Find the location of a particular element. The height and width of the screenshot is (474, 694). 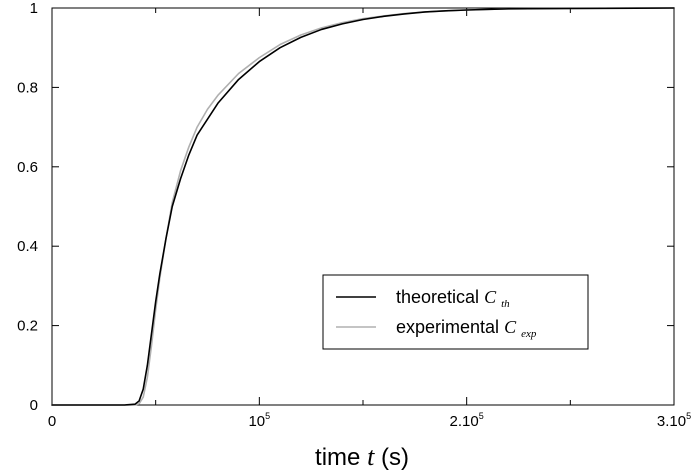

x-tick-label: 105 is located at coordinates (259, 420).